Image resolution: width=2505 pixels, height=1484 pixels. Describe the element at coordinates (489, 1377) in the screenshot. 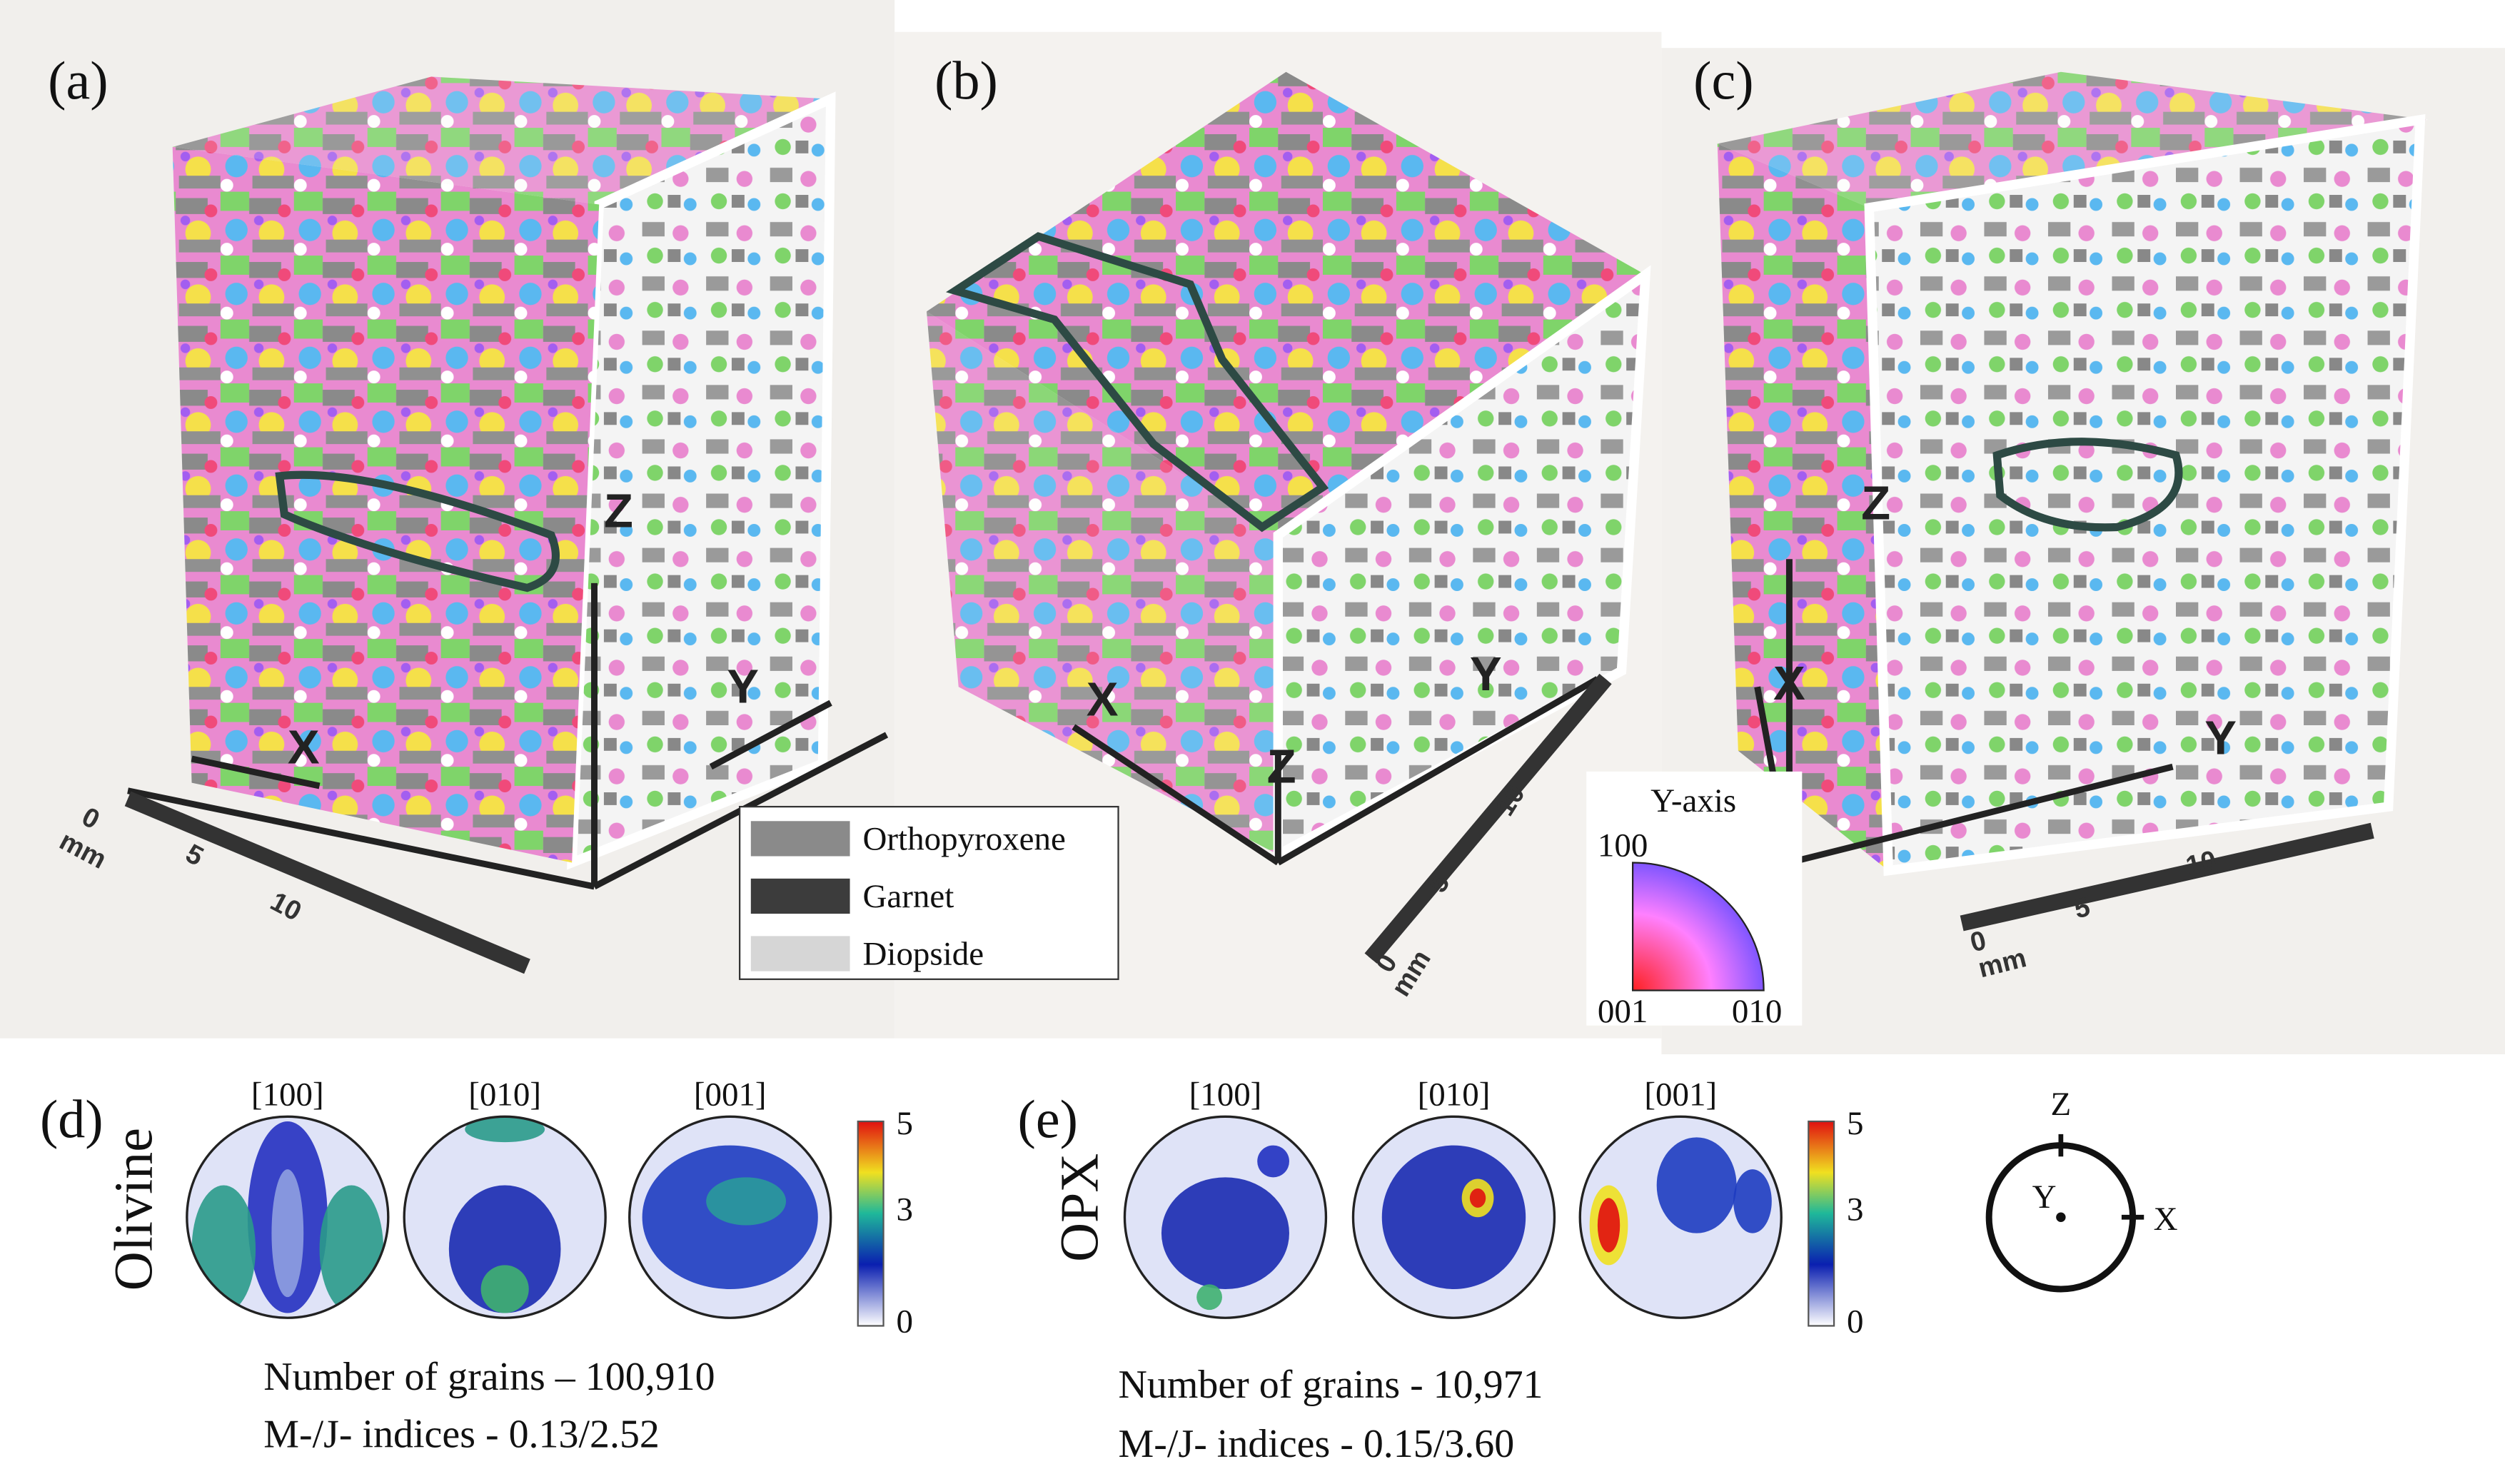

I see `stats-line: Number of grains – 100,910` at that location.